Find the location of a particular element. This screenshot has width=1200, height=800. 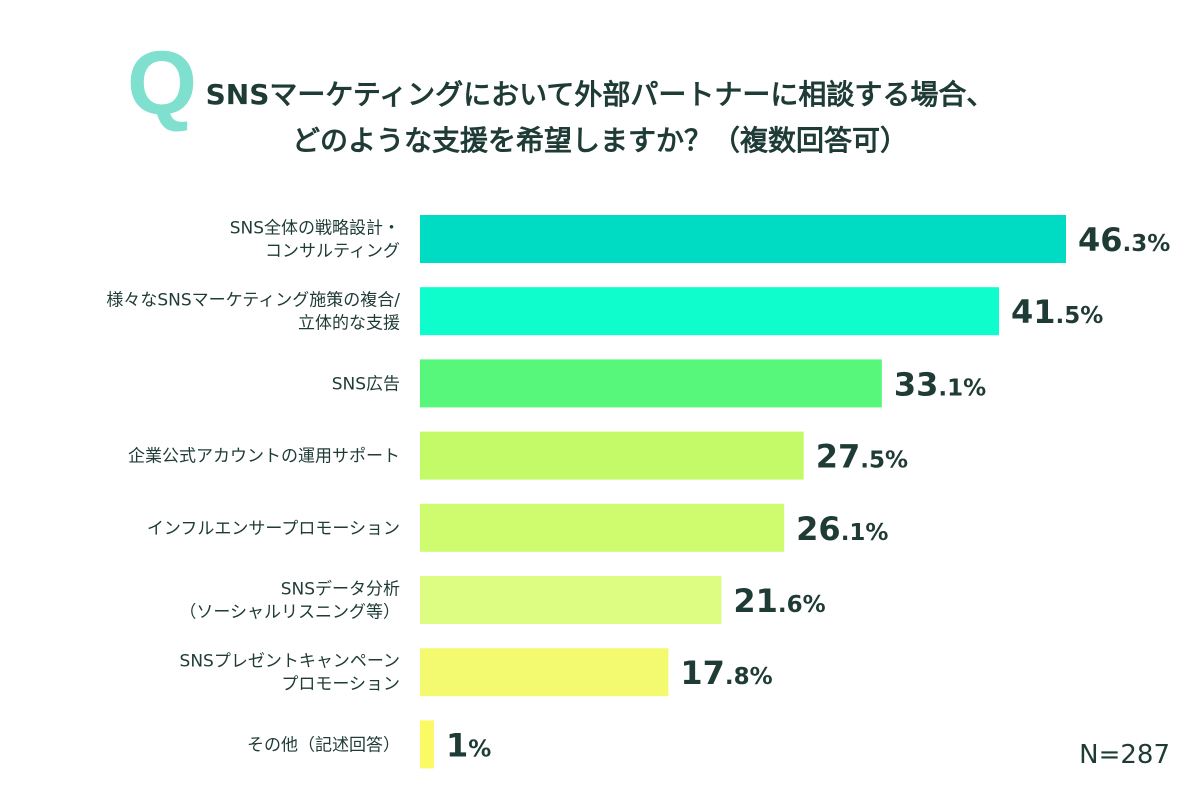

title-line-2: どのような支援を希望しますか？（複数回答可） is located at coordinates (599, 140).